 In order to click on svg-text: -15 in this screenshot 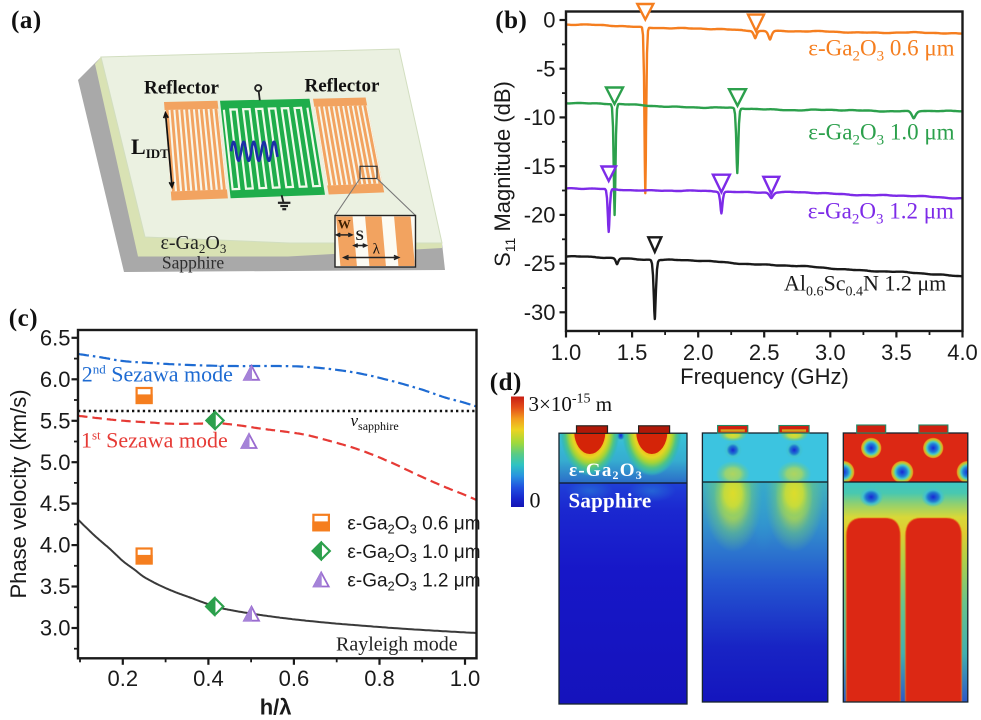, I will do `click(540, 166)`.